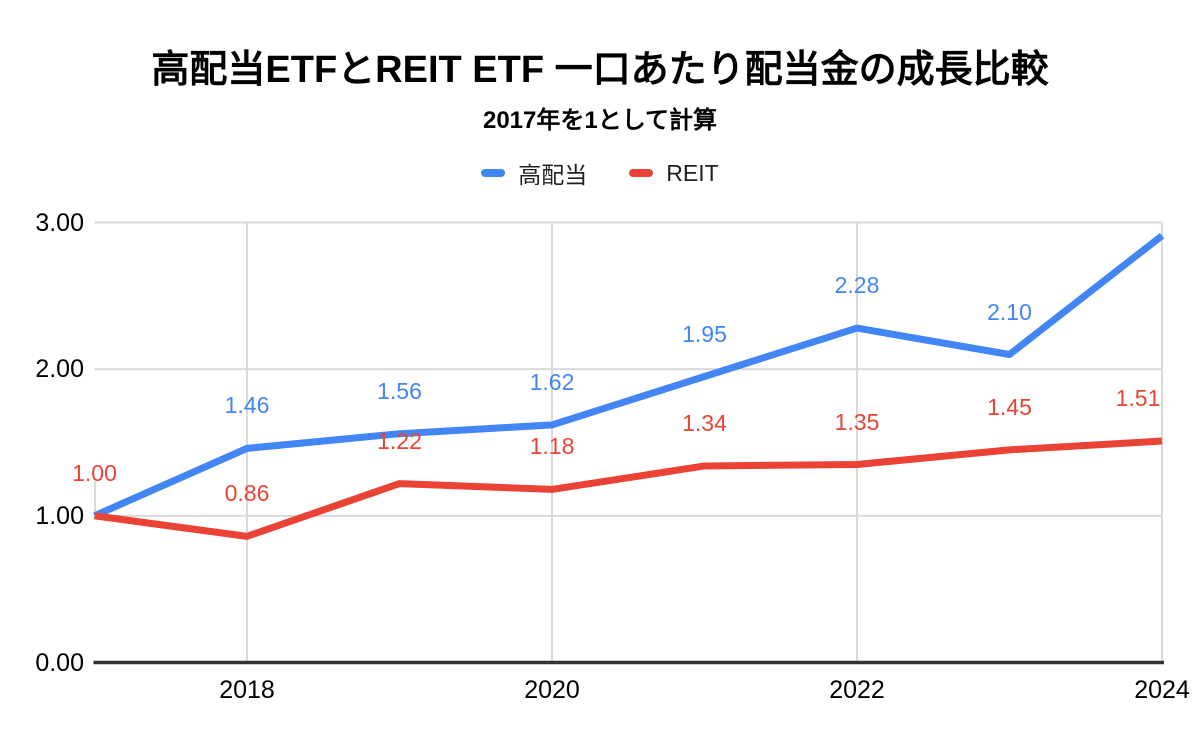 This screenshot has height=742, width=1200. I want to click on data-label-reit: 0.86, so click(247, 493).